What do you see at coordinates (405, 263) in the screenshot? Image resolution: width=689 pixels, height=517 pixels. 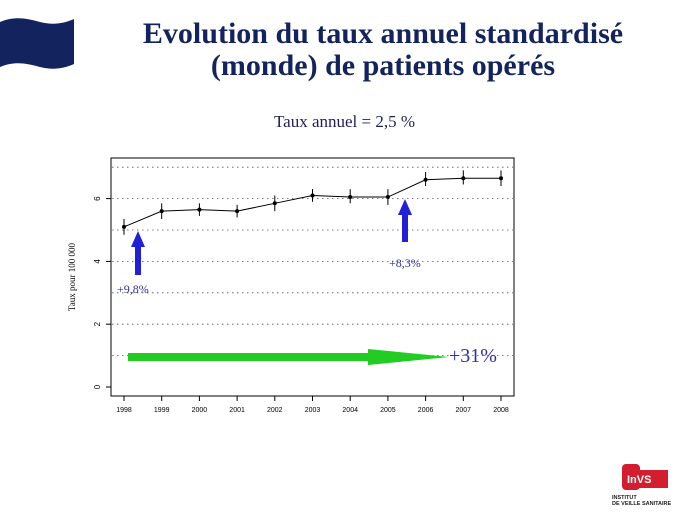 I see `annotation-2005: +8,3%` at bounding box center [405, 263].